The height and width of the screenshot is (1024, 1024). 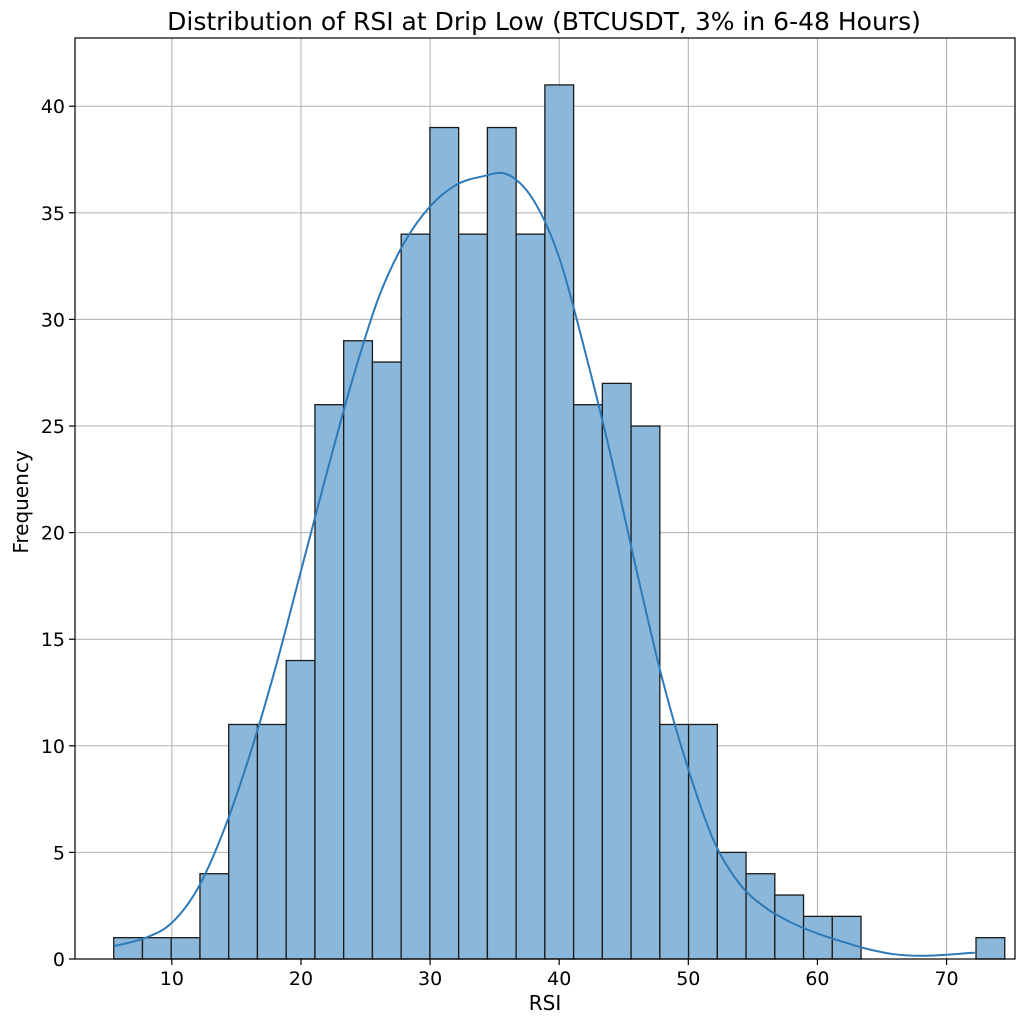 I want to click on x-axis-label: RSI, so click(x=545, y=1003).